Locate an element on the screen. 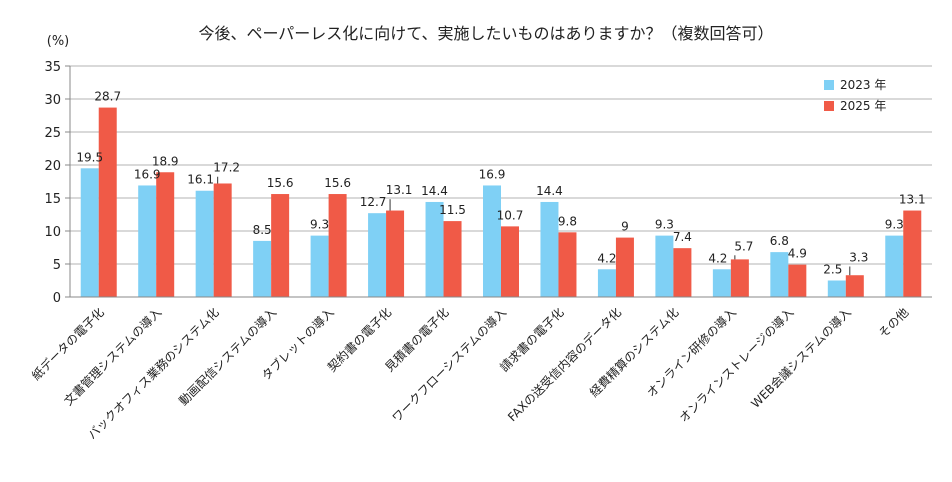 The height and width of the screenshot is (482, 952). data-label-2025: 5.7 is located at coordinates (743, 246).